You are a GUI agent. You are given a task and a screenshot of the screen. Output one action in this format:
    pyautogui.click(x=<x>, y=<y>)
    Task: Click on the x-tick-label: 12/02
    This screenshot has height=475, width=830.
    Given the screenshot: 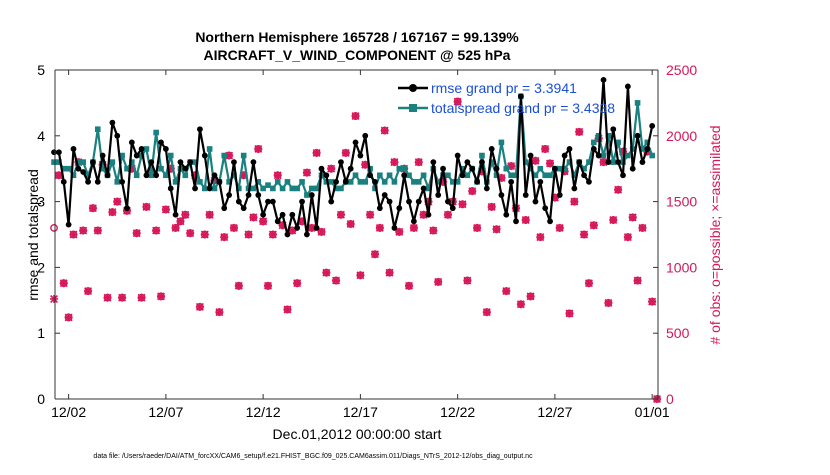 What is the action you would take?
    pyautogui.click(x=68, y=412)
    